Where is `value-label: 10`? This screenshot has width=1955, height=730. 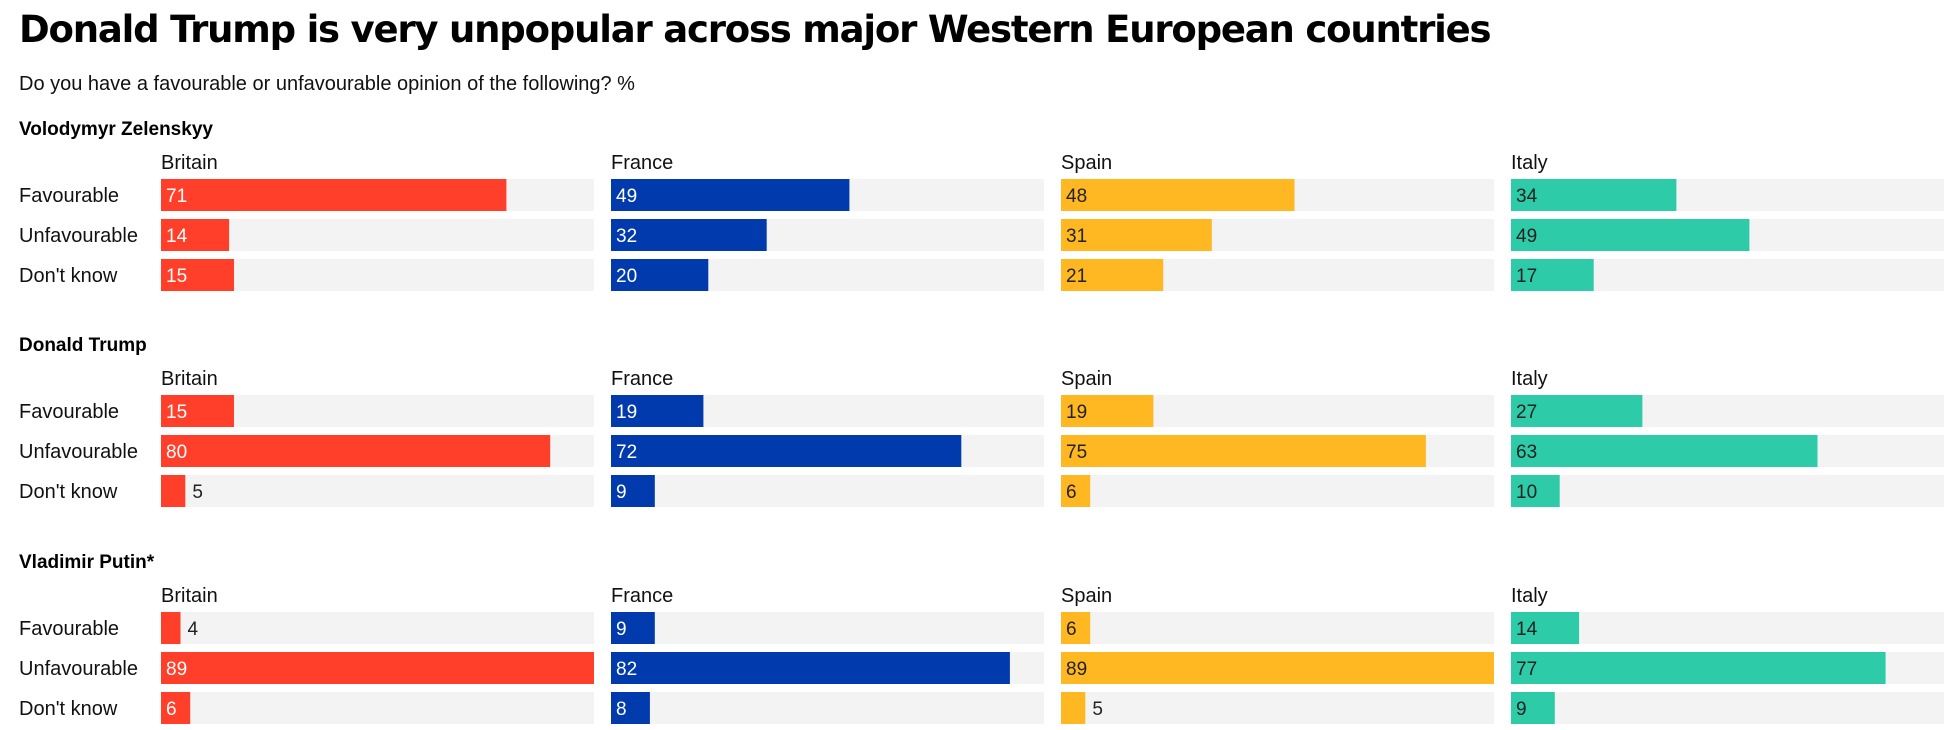
value-label: 10 is located at coordinates (1526, 492).